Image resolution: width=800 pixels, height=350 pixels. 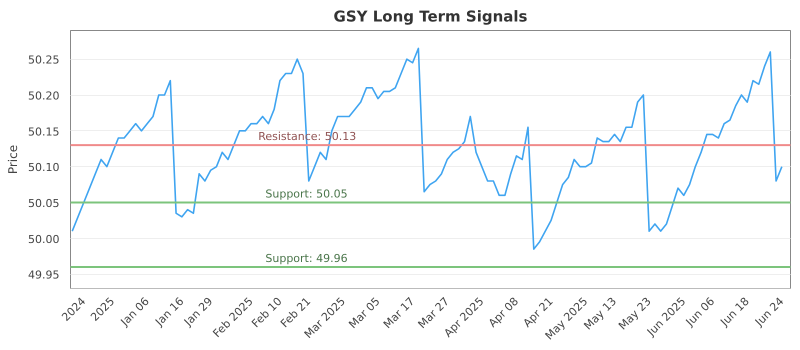 What do you see at coordinates (44, 167) in the screenshot?
I see `y-tick-label: 50.10` at bounding box center [44, 167].